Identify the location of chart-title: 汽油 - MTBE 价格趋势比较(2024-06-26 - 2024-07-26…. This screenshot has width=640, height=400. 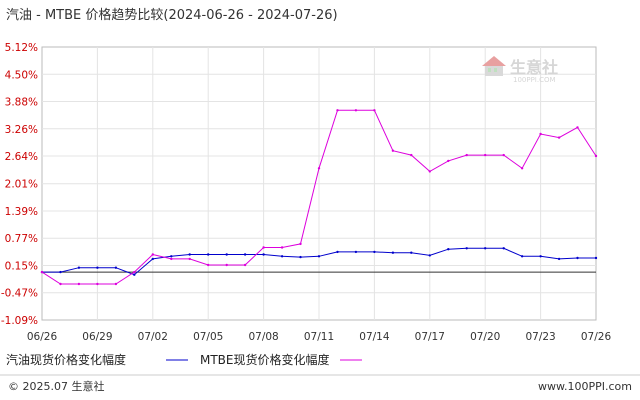
(172, 15).